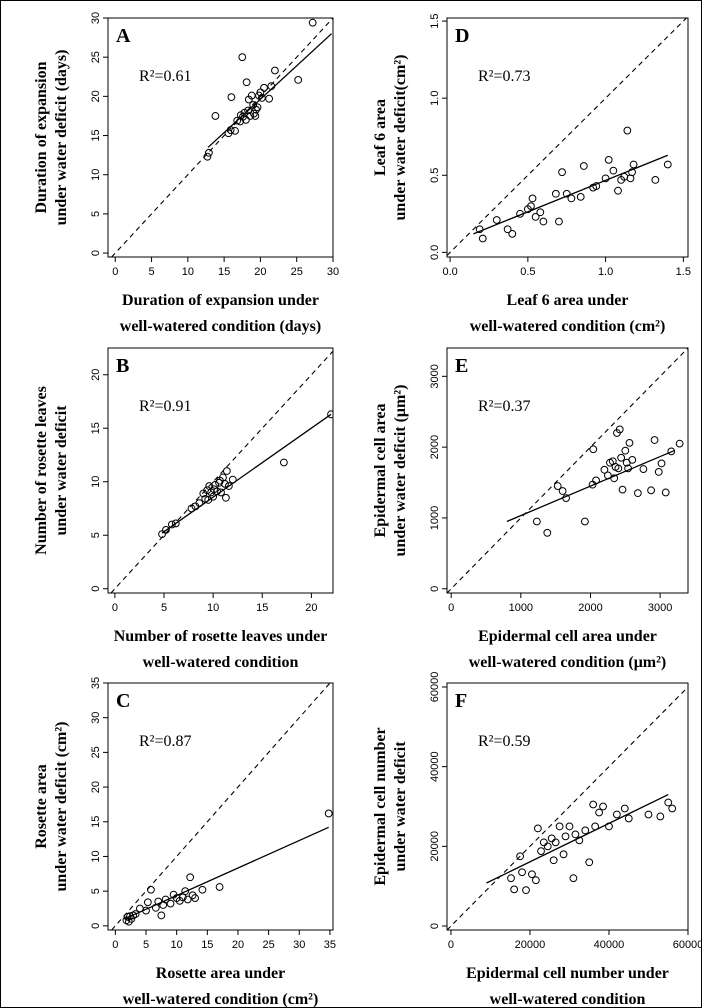 The image size is (702, 1008). I want to click on y-axis-title-line: Rosette area, so click(41, 806).